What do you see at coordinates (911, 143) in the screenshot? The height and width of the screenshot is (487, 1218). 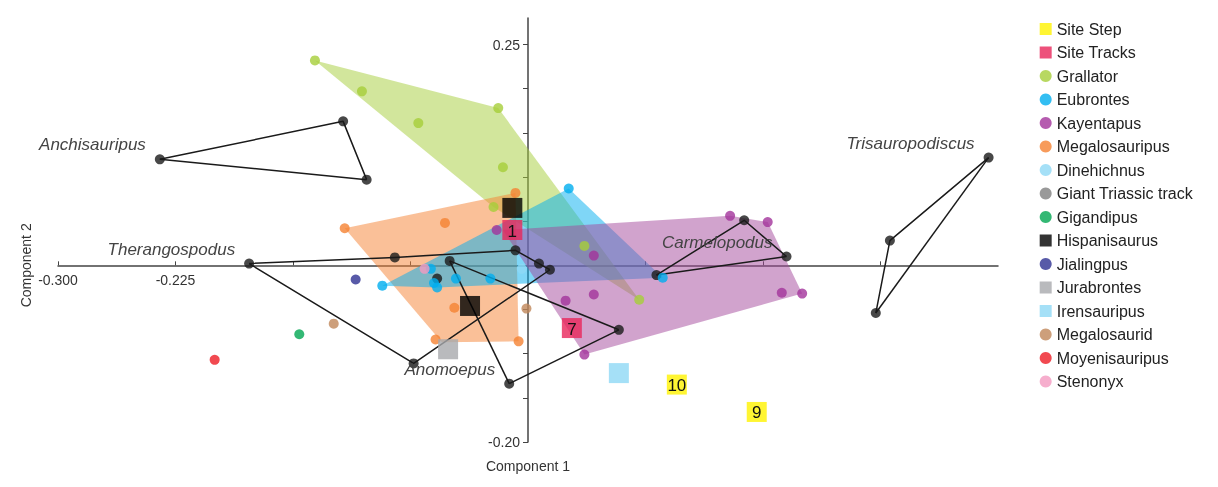 I see `series-label: Trisauropodiscus` at bounding box center [911, 143].